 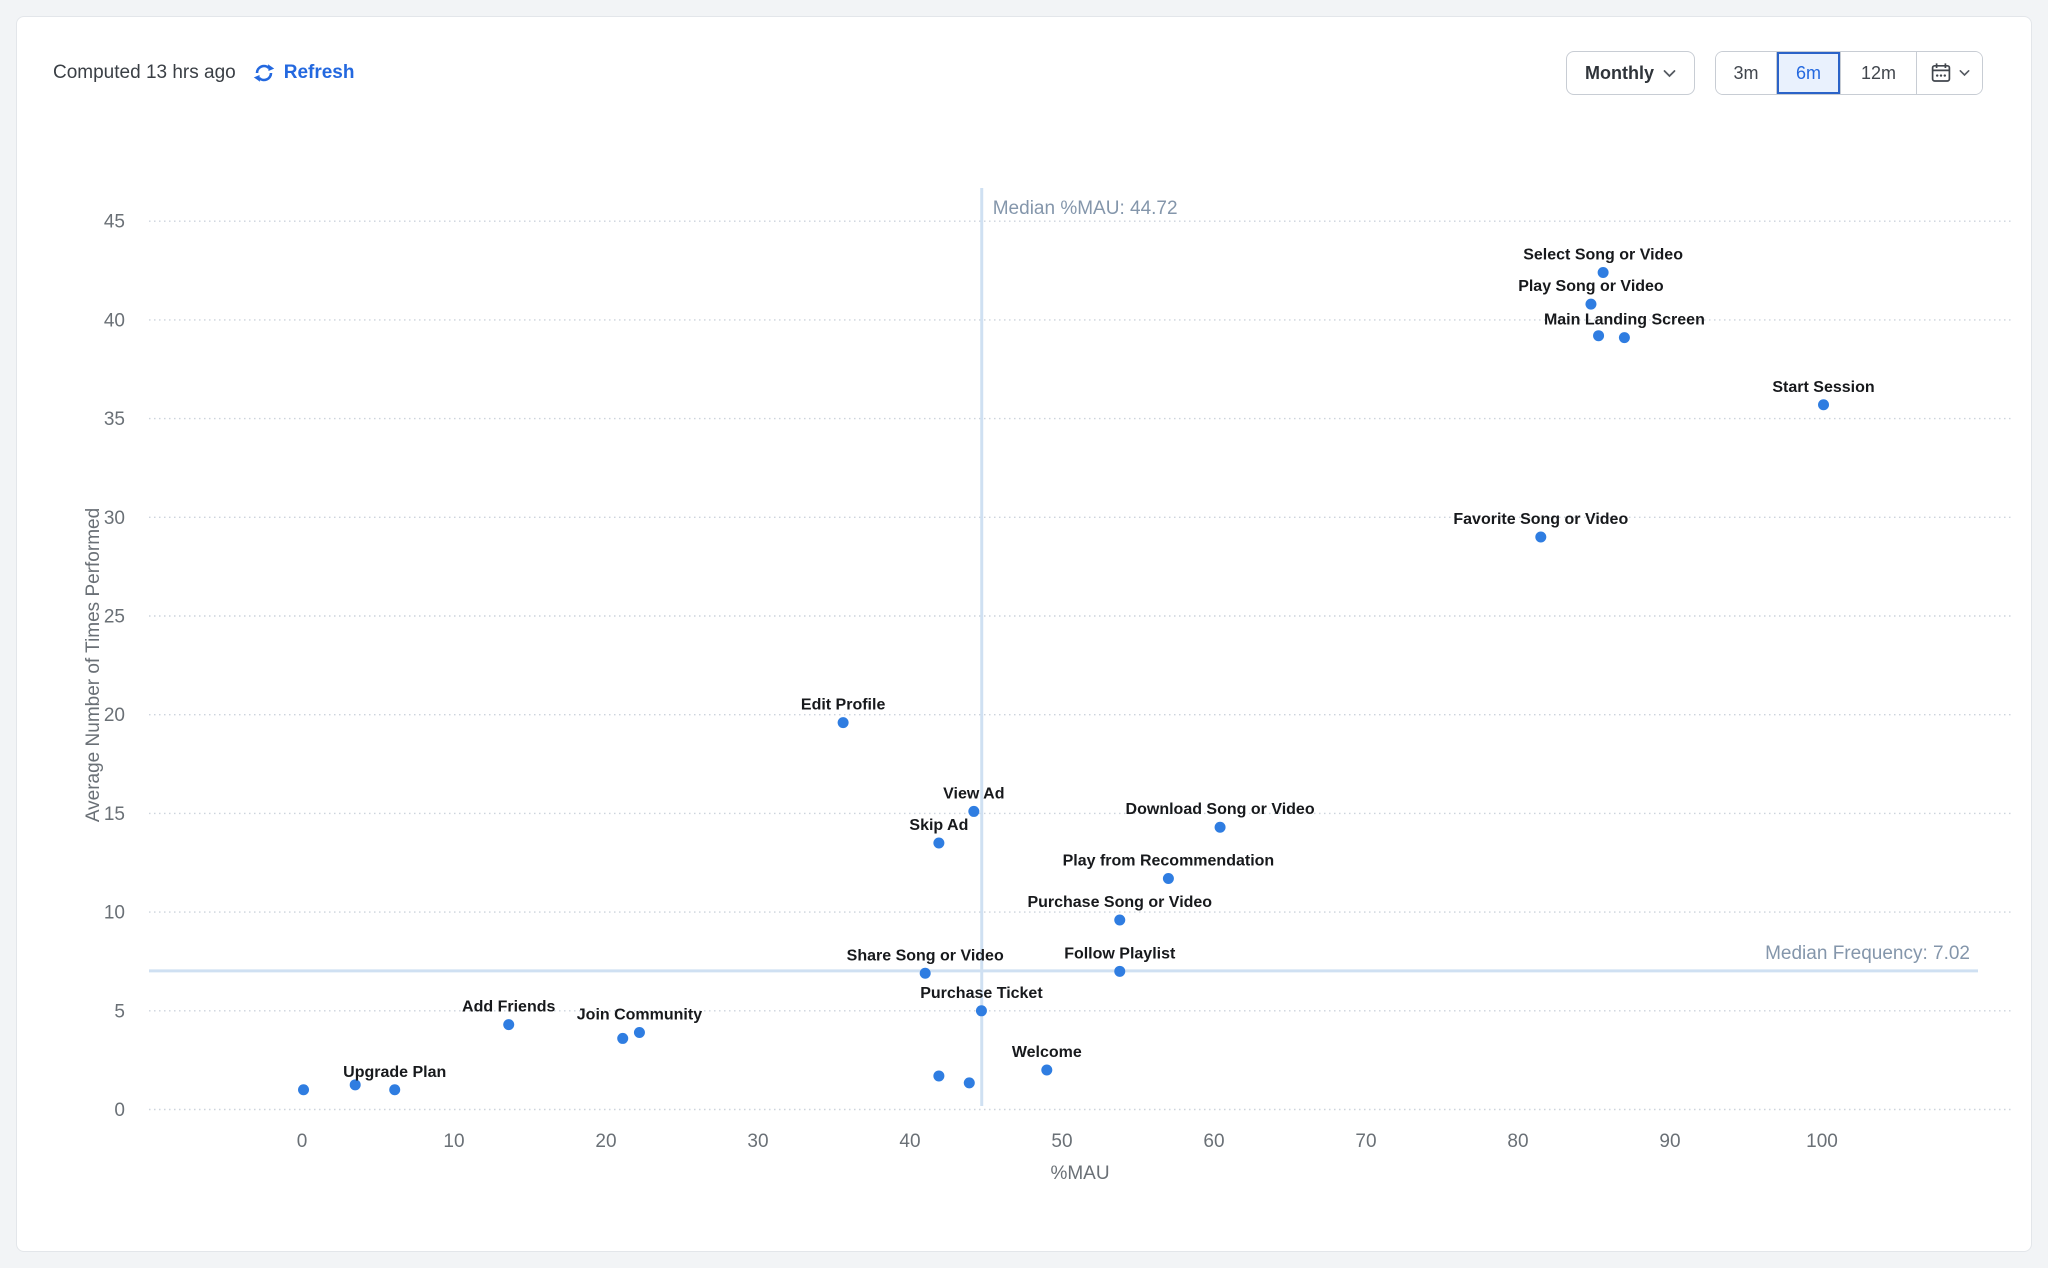 I want to click on refresh-label: Refresh, so click(x=319, y=72).